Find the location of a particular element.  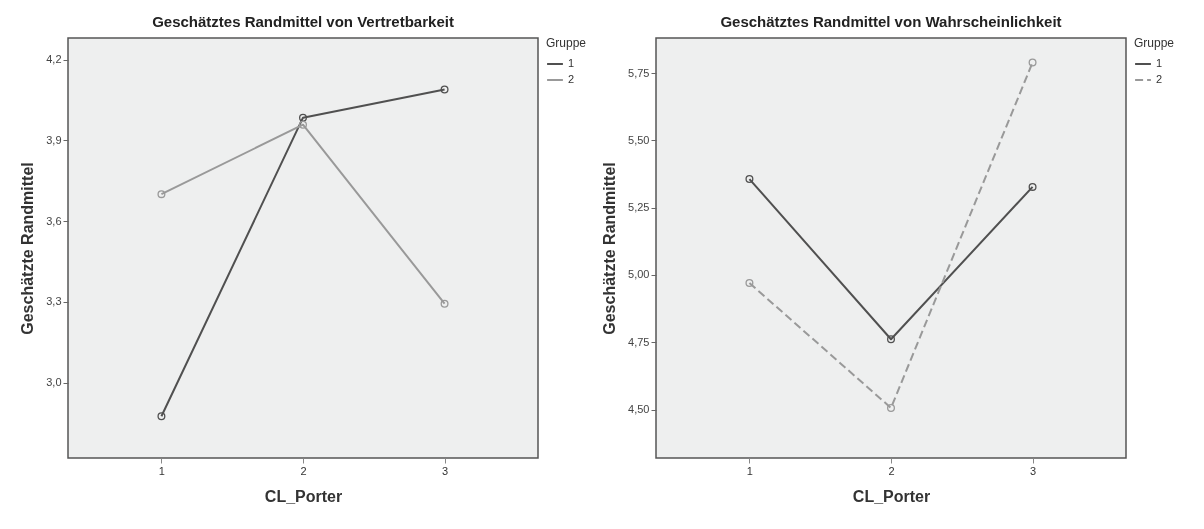

y-tick-label: 5,25 is located at coordinates (639, 207).